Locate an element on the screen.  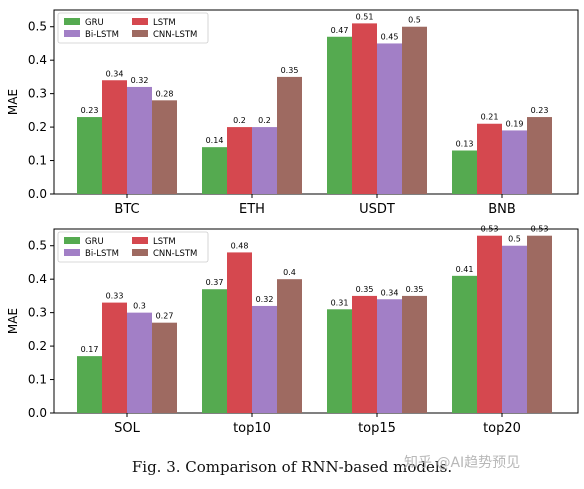
figure-caption: Fig. 3. Comparison of RNN-based models. is located at coordinates (292, 467).